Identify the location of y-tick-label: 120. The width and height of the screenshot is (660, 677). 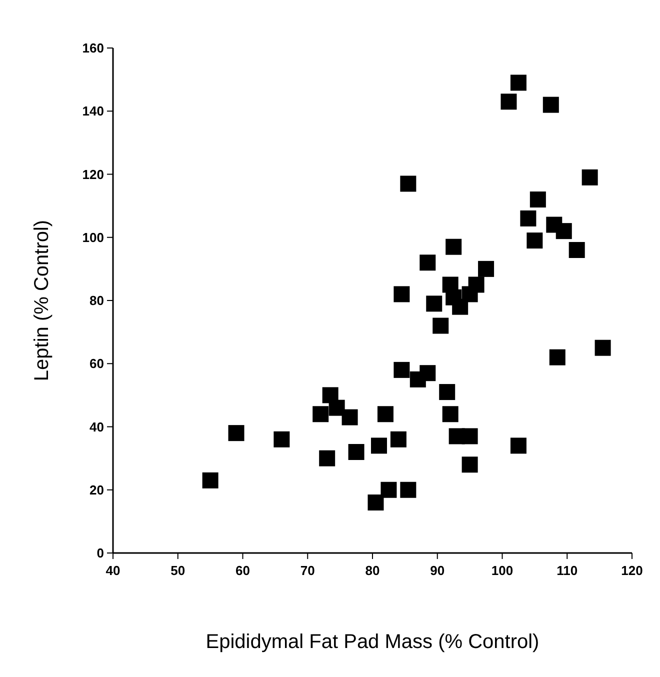
(93, 174).